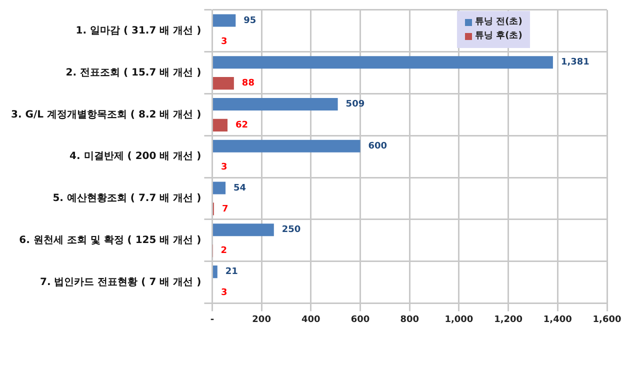 The height and width of the screenshot is (388, 625). I want to click on data-label: 21, so click(231, 272).